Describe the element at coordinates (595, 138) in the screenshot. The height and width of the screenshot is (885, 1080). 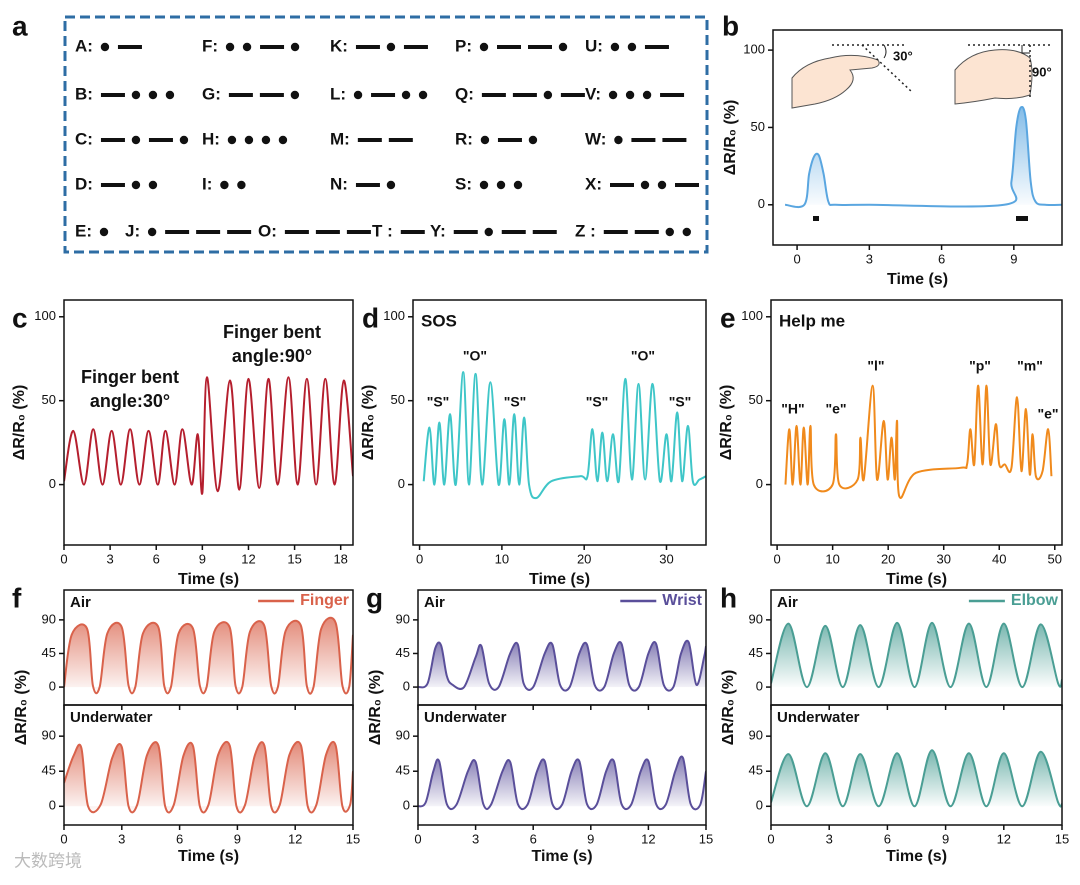
I see `morse-letter: W:` at that location.